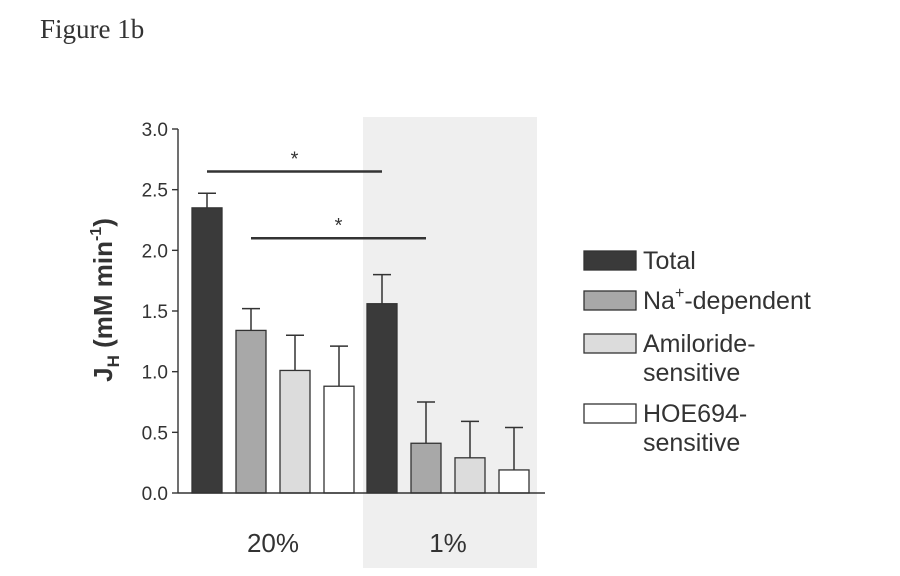 This screenshot has width=900, height=576. Describe the element at coordinates (92, 29) in the screenshot. I see `figure-label: Figure 1b` at that location.